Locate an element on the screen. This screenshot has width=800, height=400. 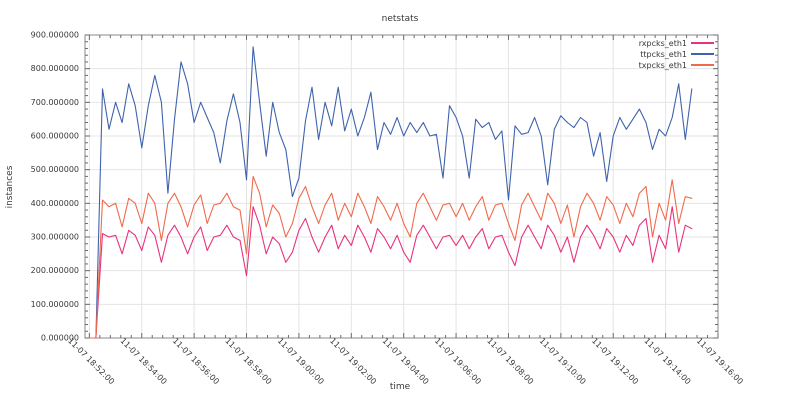
x-tick-label: 11-07 18:58:00 is located at coordinates (248, 361).